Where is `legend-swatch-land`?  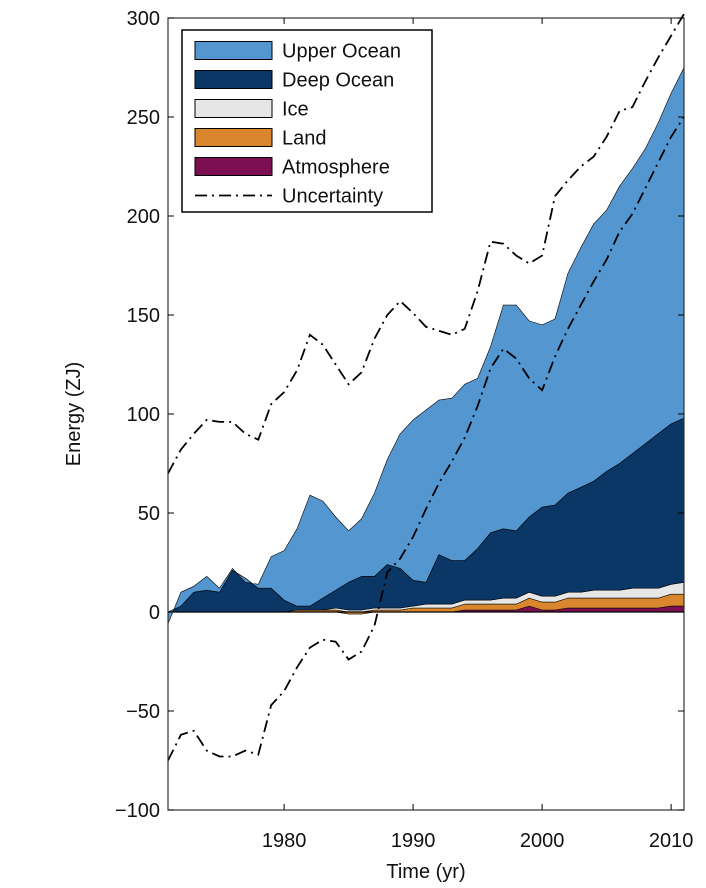
legend-swatch-land is located at coordinates (233, 137).